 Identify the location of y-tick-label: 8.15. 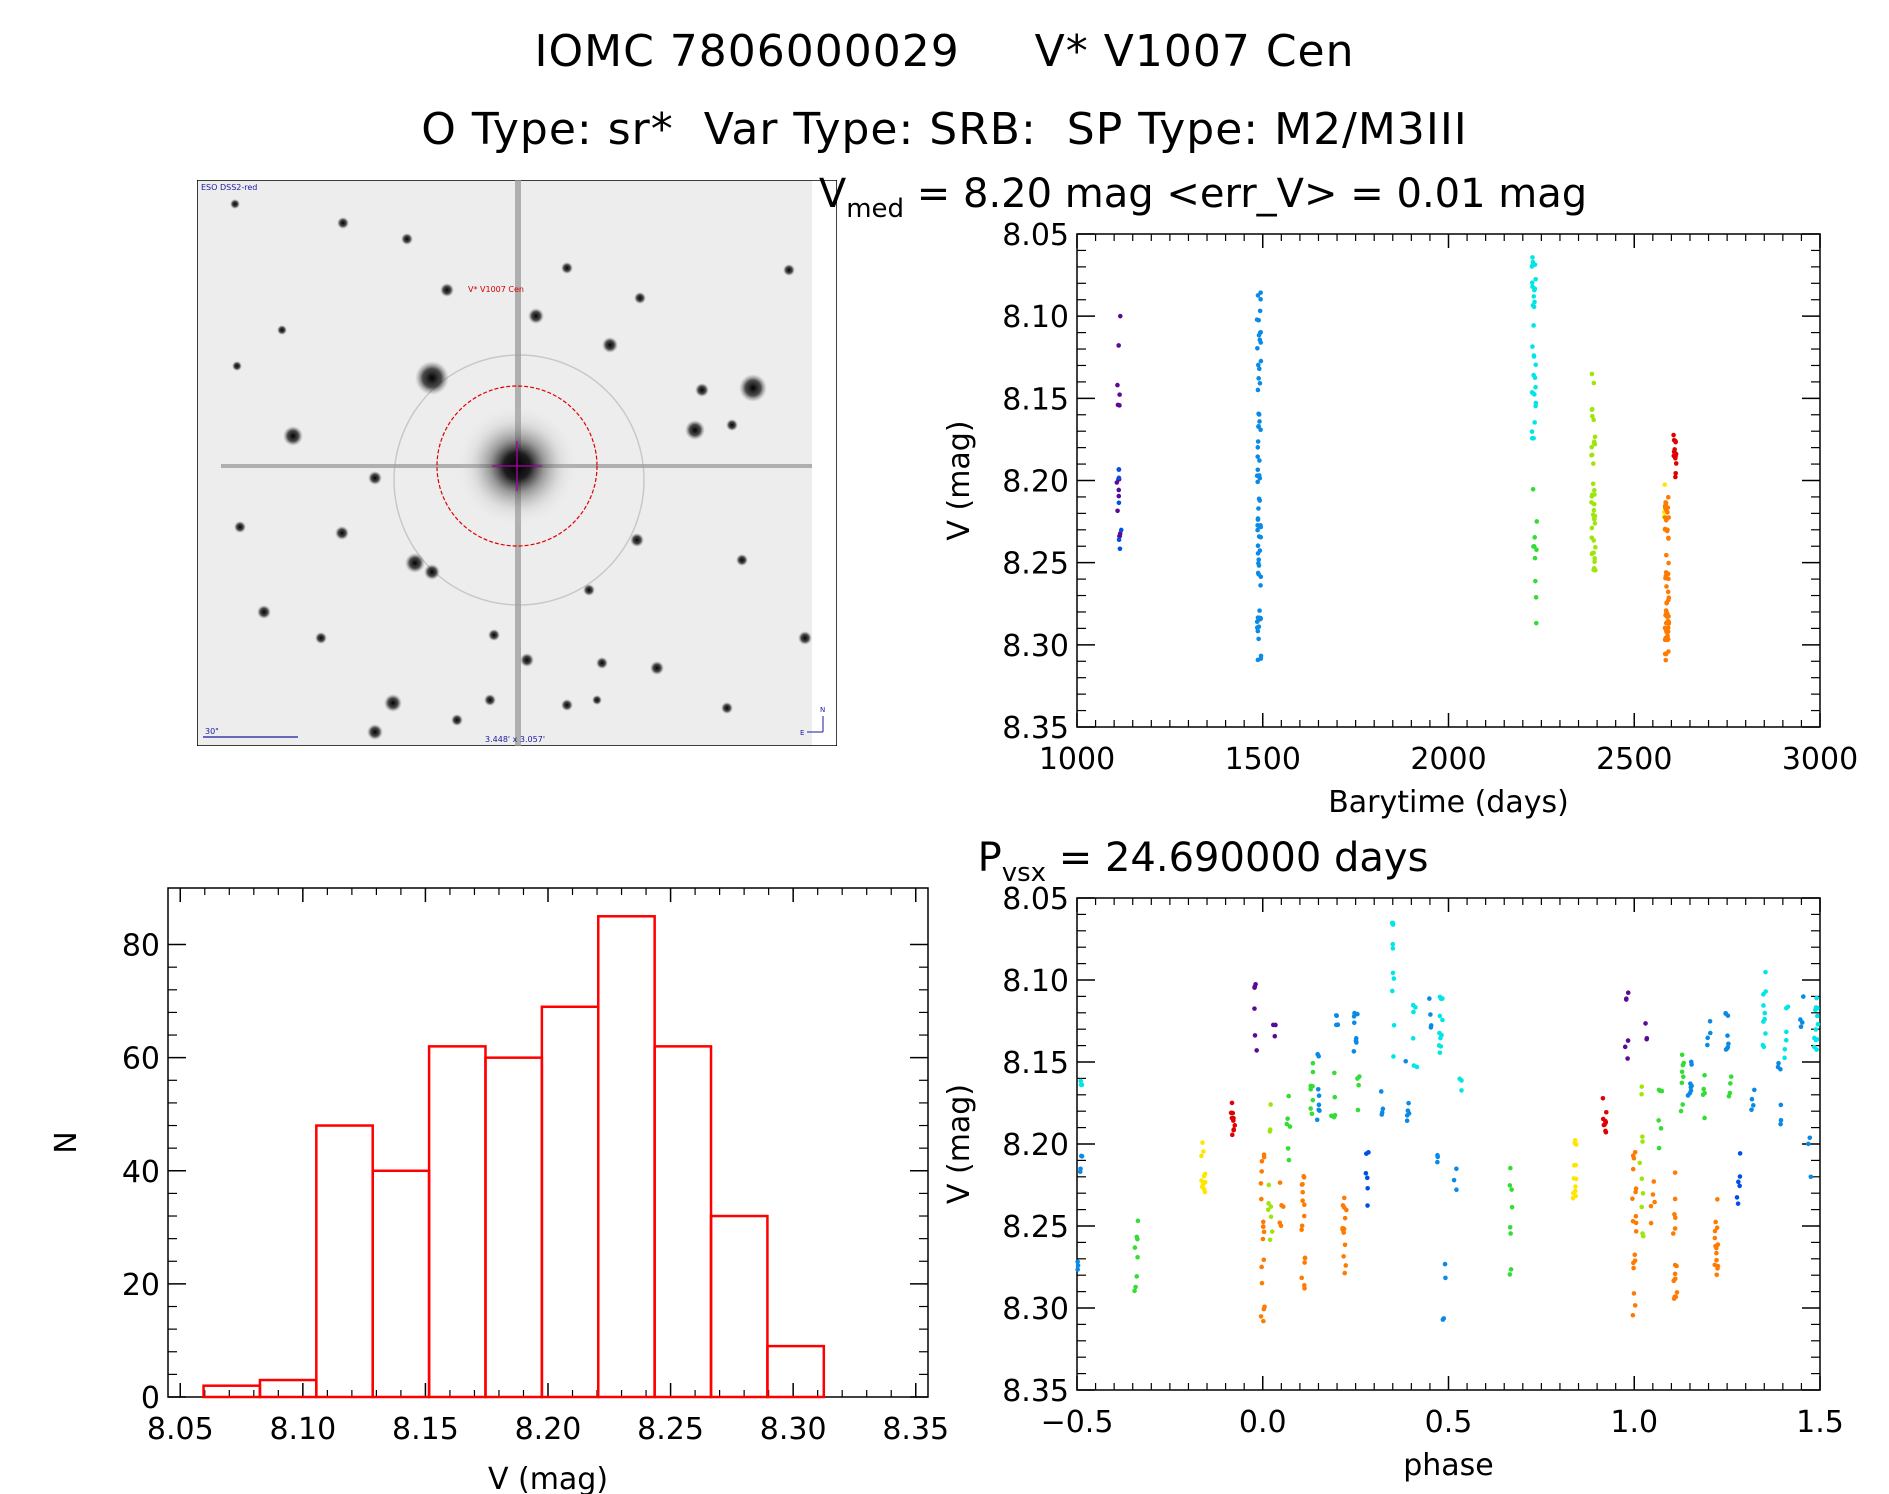
(1035, 399).